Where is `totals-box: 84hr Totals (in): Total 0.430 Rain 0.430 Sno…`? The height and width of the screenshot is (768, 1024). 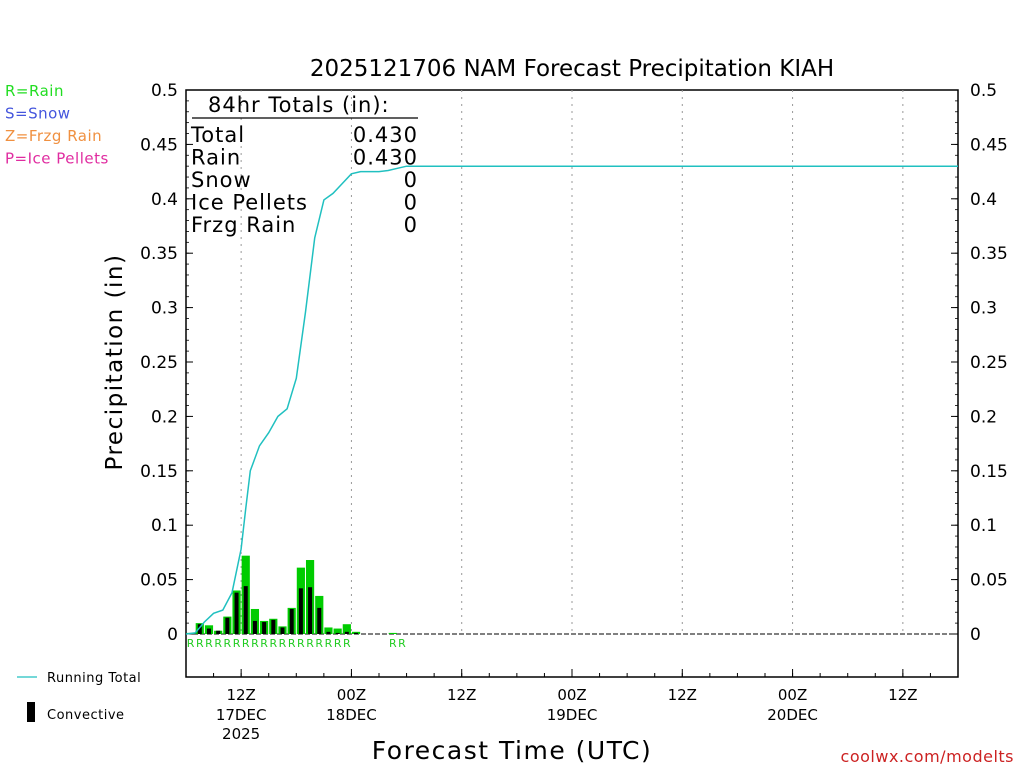
totals-box: 84hr Totals (in): Total 0.430 Rain 0.430 Sno… is located at coordinates (304, 165).